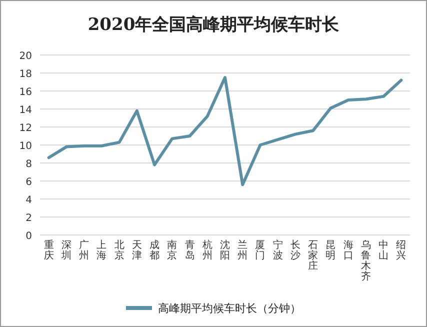 The width and height of the screenshot is (427, 327). Describe the element at coordinates (206, 250) in the screenshot. I see `x-tick-label: 杭州` at that location.